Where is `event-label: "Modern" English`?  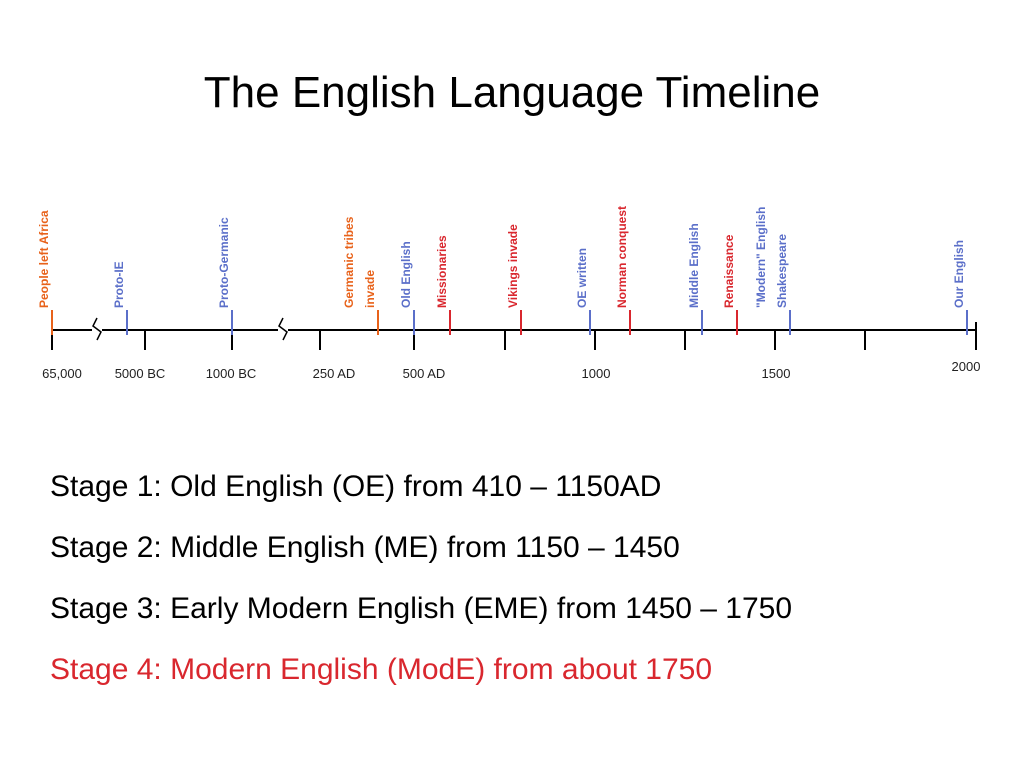 event-label: "Modern" English is located at coordinates (761, 257).